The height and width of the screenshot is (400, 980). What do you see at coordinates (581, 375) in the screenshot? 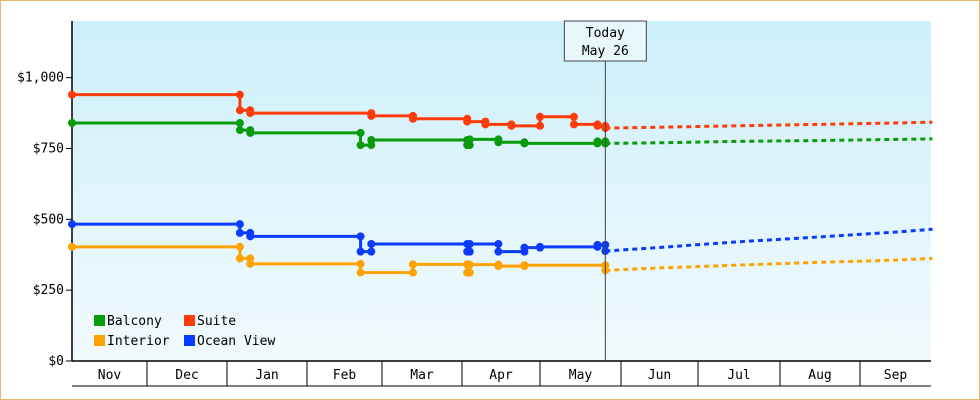
I see `x-tick-label: May` at bounding box center [581, 375].